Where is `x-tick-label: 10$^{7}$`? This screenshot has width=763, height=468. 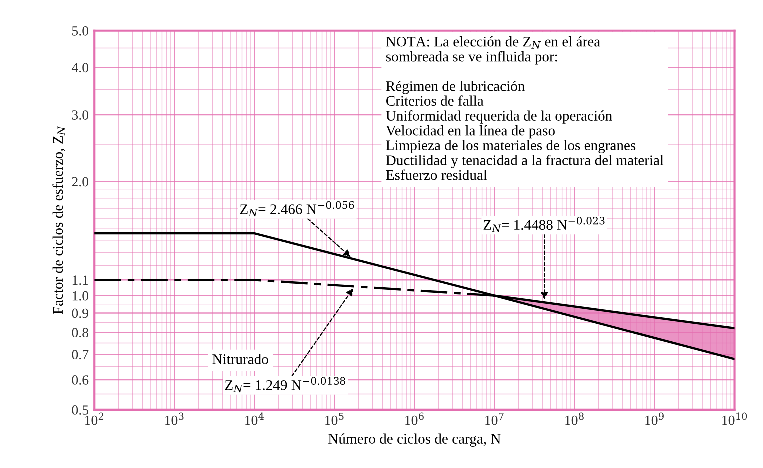 x-tick-label: 10$^{7}$ is located at coordinates (495, 419).